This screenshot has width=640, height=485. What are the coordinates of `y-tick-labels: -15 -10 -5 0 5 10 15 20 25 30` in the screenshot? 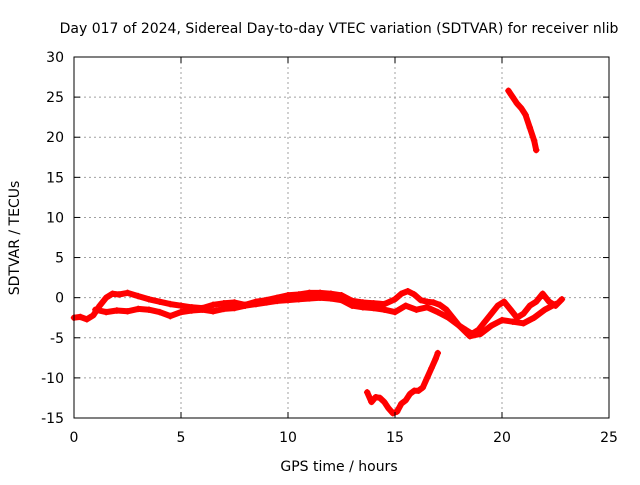 It's located at (52, 238).